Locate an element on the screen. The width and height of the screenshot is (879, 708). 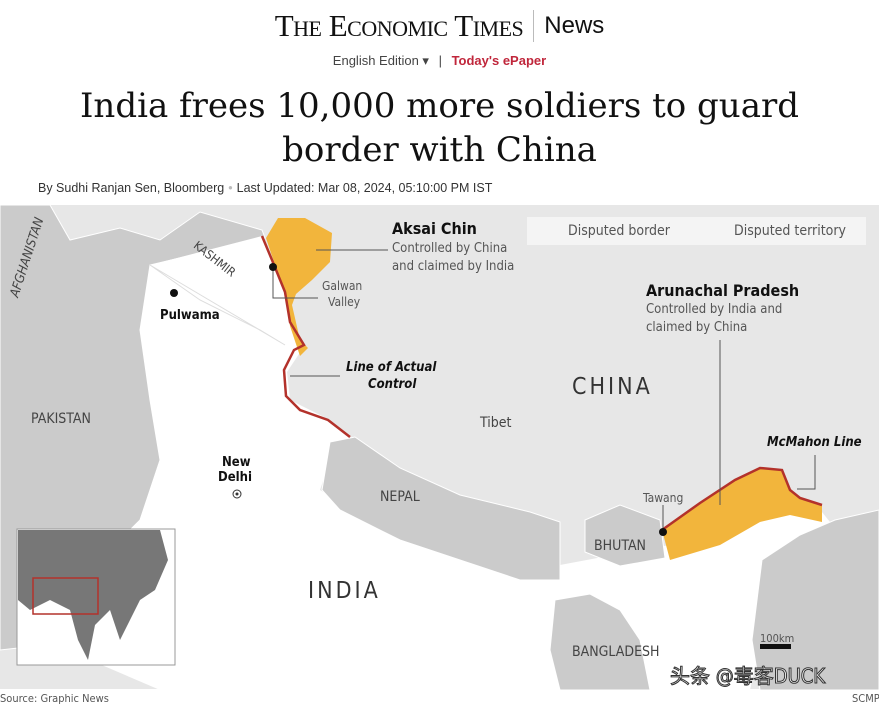
map-source: Source: Graphic News is located at coordinates (54, 698).